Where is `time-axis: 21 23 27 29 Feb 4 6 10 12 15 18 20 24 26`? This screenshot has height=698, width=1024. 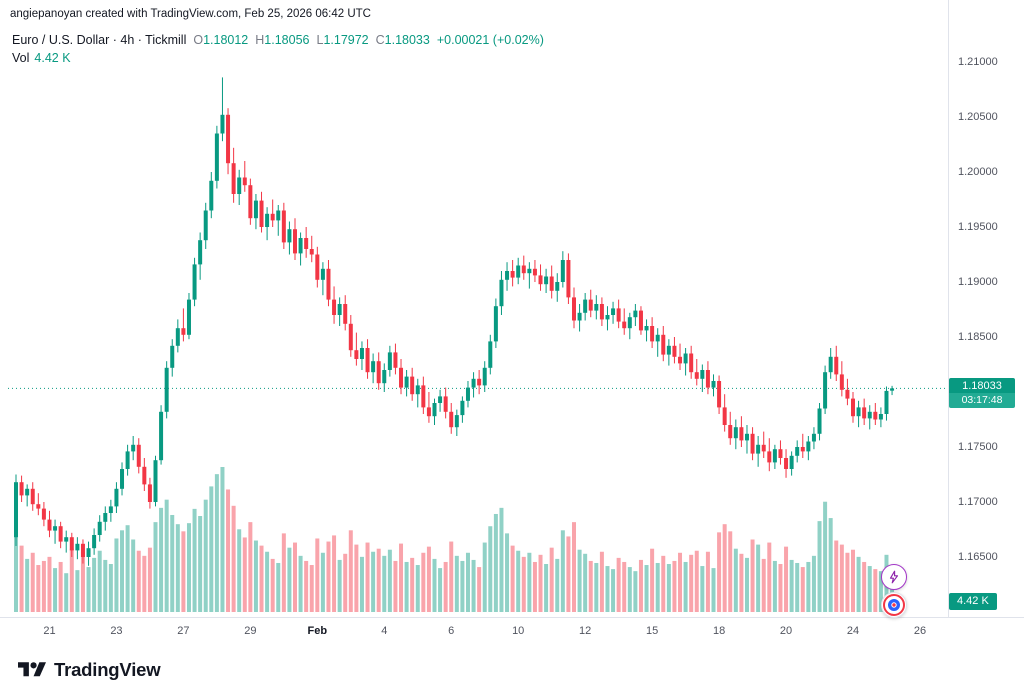 time-axis: 21 23 27 29 Feb 4 6 10 12 15 18 20 24 26 is located at coordinates (512, 634).